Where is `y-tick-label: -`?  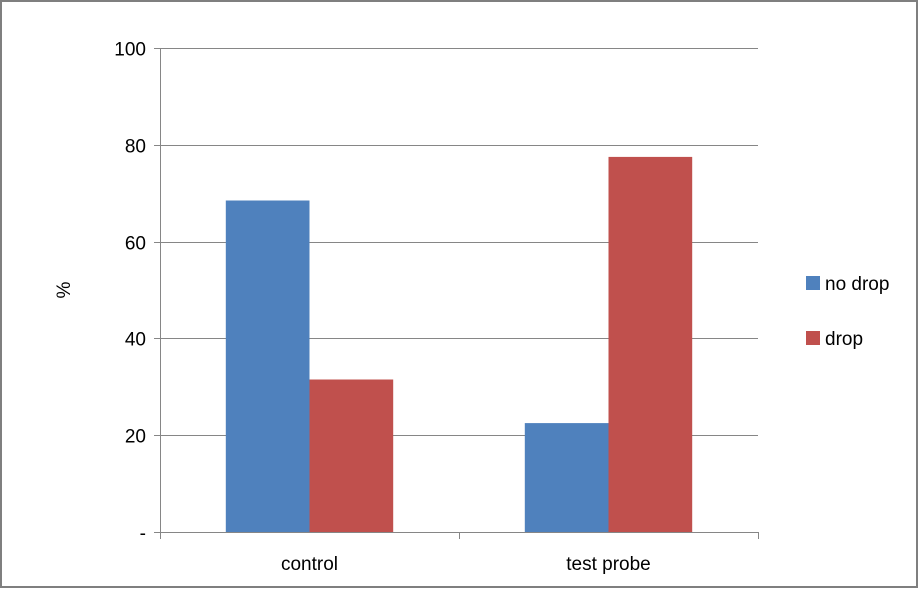 y-tick-label: - is located at coordinates (143, 534).